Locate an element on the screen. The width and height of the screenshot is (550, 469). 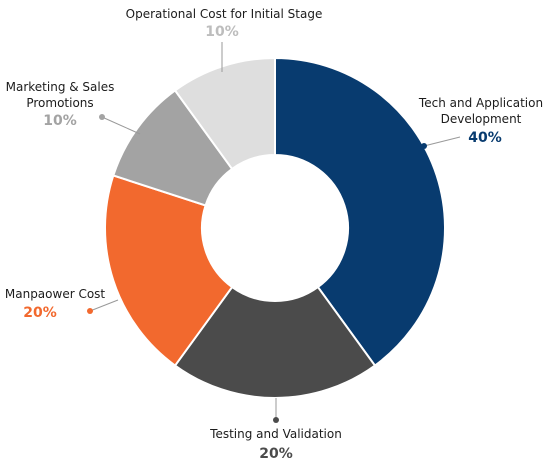
slice-label: Manpaower Cost is located at coordinates (55, 294).